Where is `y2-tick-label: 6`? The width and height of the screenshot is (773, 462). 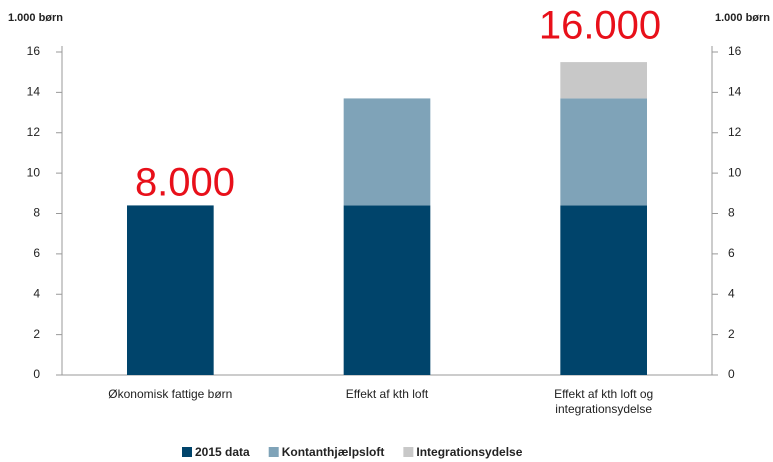 y2-tick-label: 6 is located at coordinates (731, 253).